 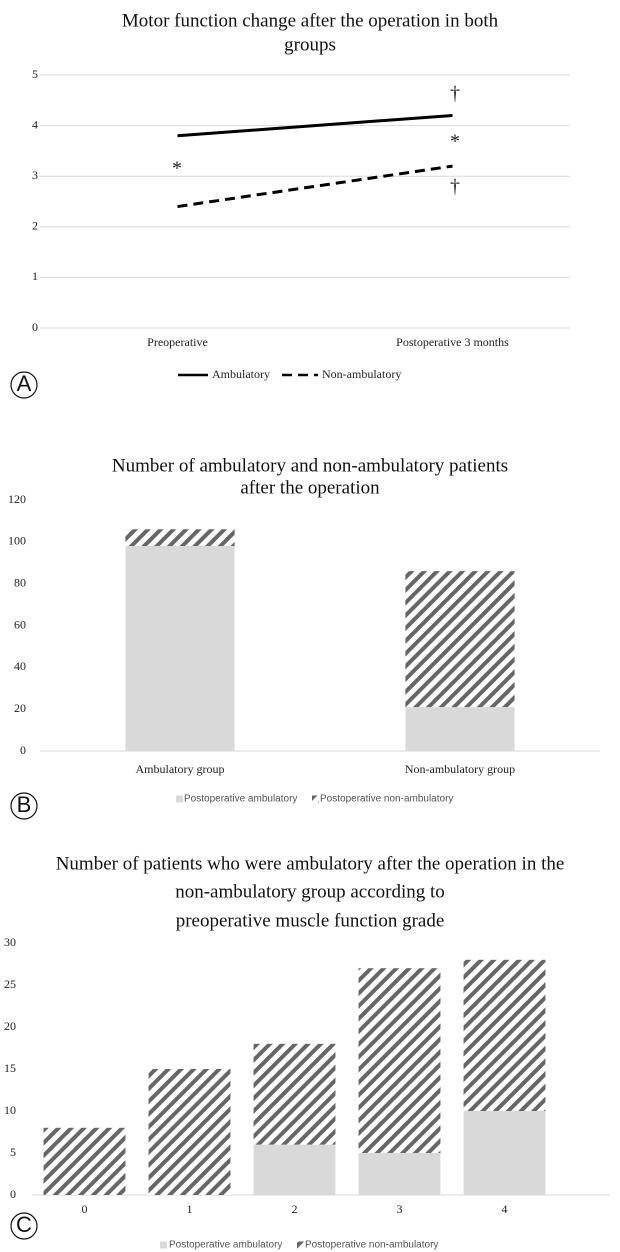 I want to click on y-tick-label: 100, so click(x=17, y=541).